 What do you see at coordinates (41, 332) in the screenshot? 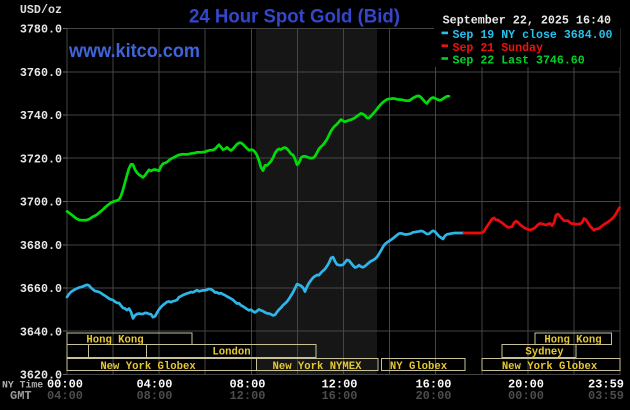
I see `svg-text: 3640.0` at bounding box center [41, 332].